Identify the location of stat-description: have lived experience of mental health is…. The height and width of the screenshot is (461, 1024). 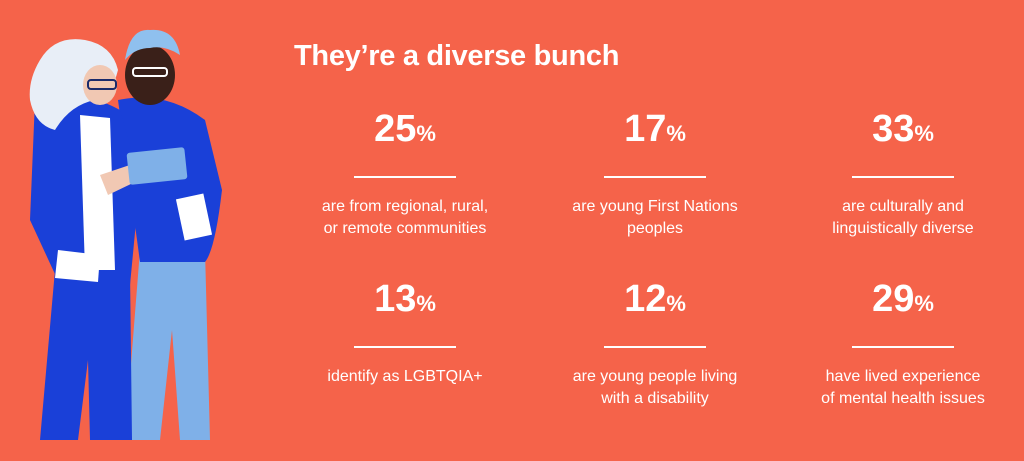
(903, 387).